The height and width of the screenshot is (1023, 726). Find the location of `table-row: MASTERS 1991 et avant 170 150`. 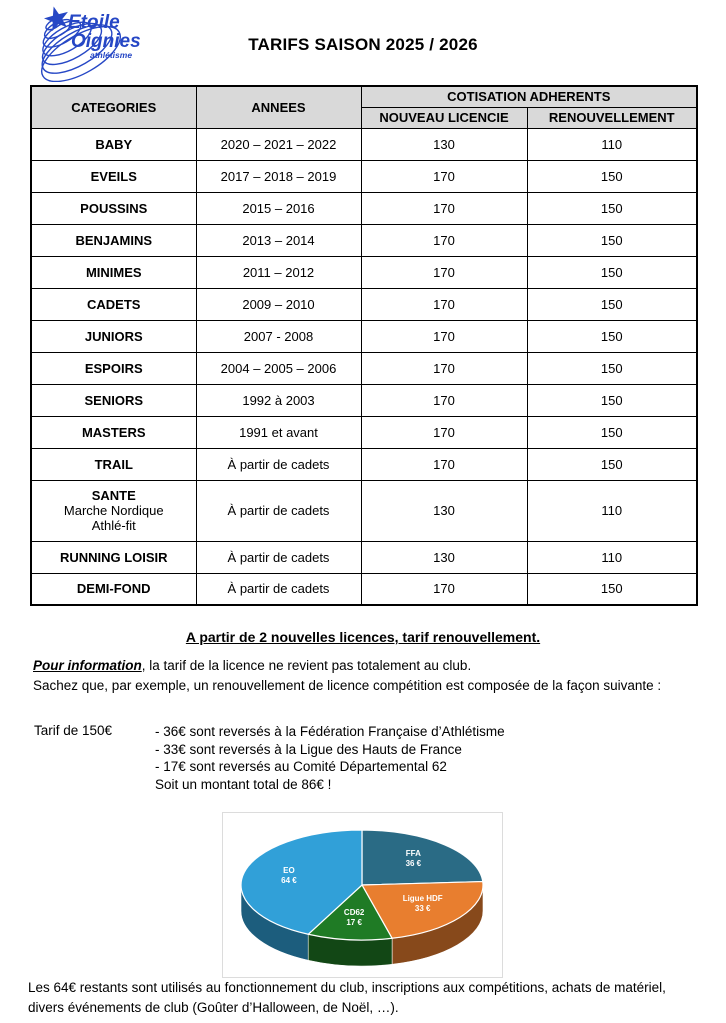

table-row: MASTERS 1991 et avant 170 150 is located at coordinates (364, 432).